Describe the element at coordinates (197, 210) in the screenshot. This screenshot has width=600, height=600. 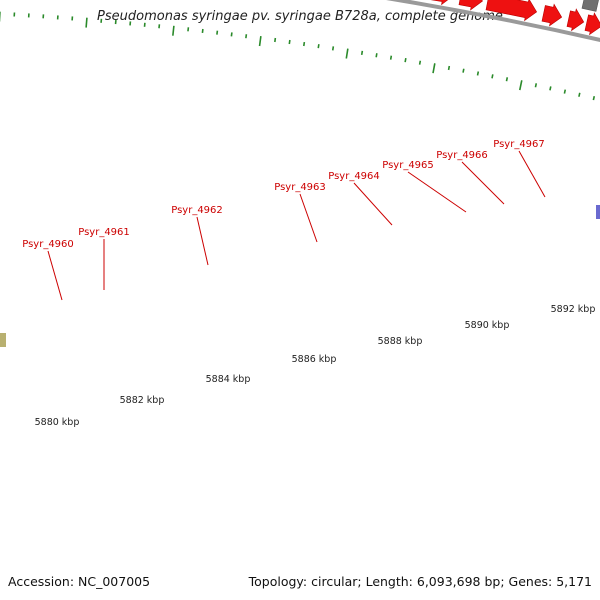
I see `gene-label: Psyr_4962` at that location.